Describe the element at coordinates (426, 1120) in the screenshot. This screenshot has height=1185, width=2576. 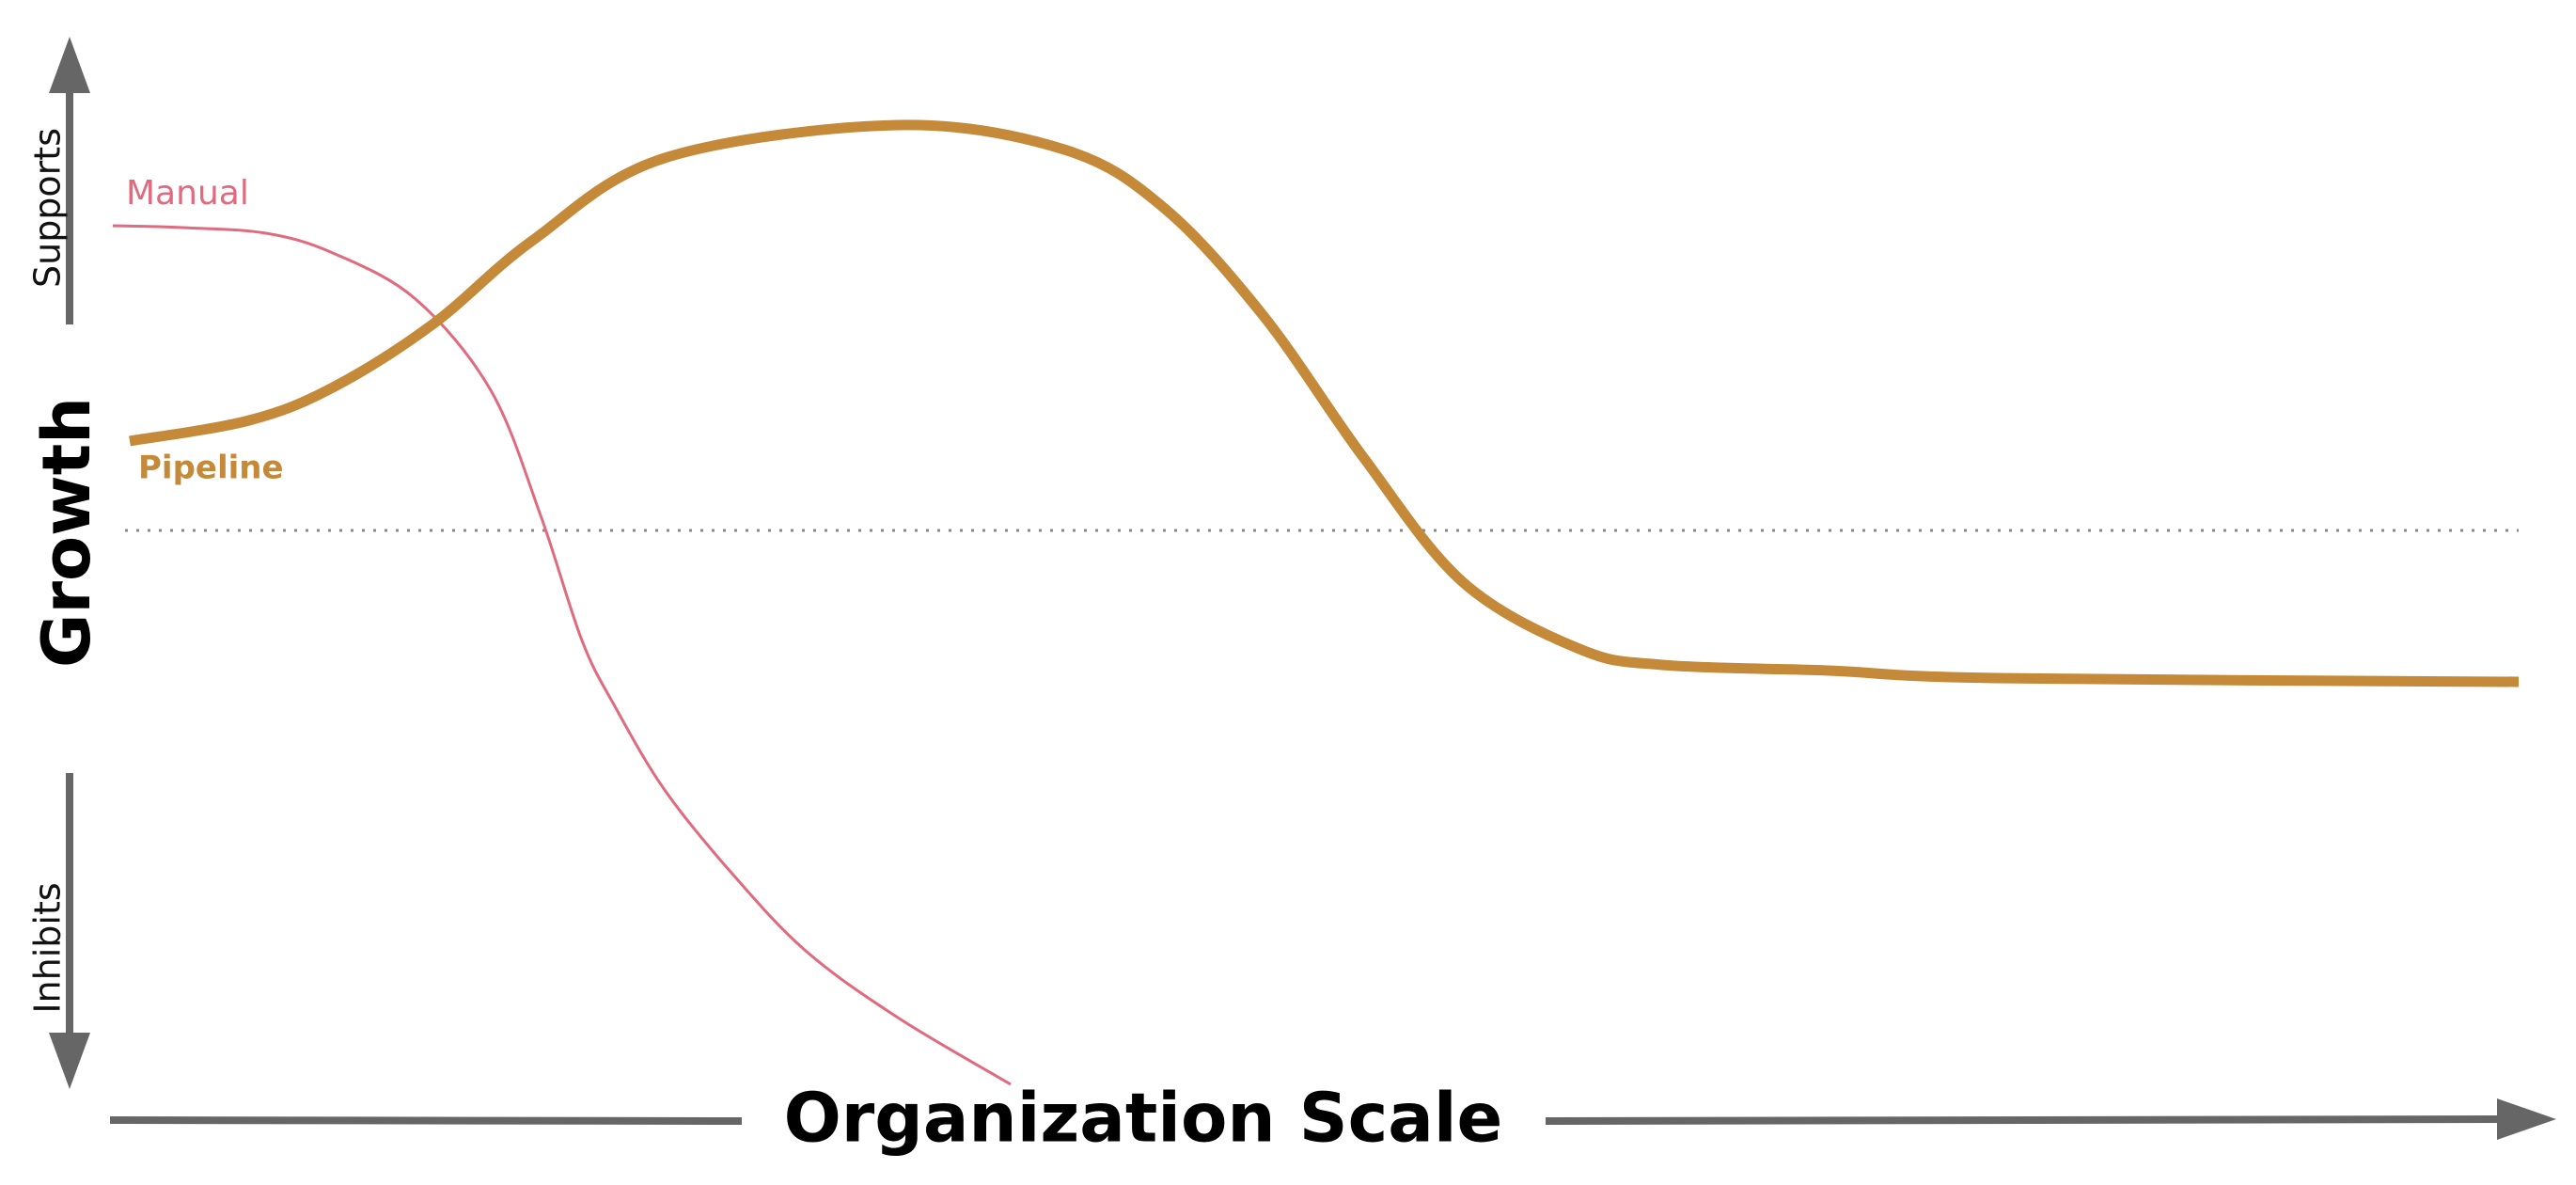
I see `axis-x-line-left` at that location.